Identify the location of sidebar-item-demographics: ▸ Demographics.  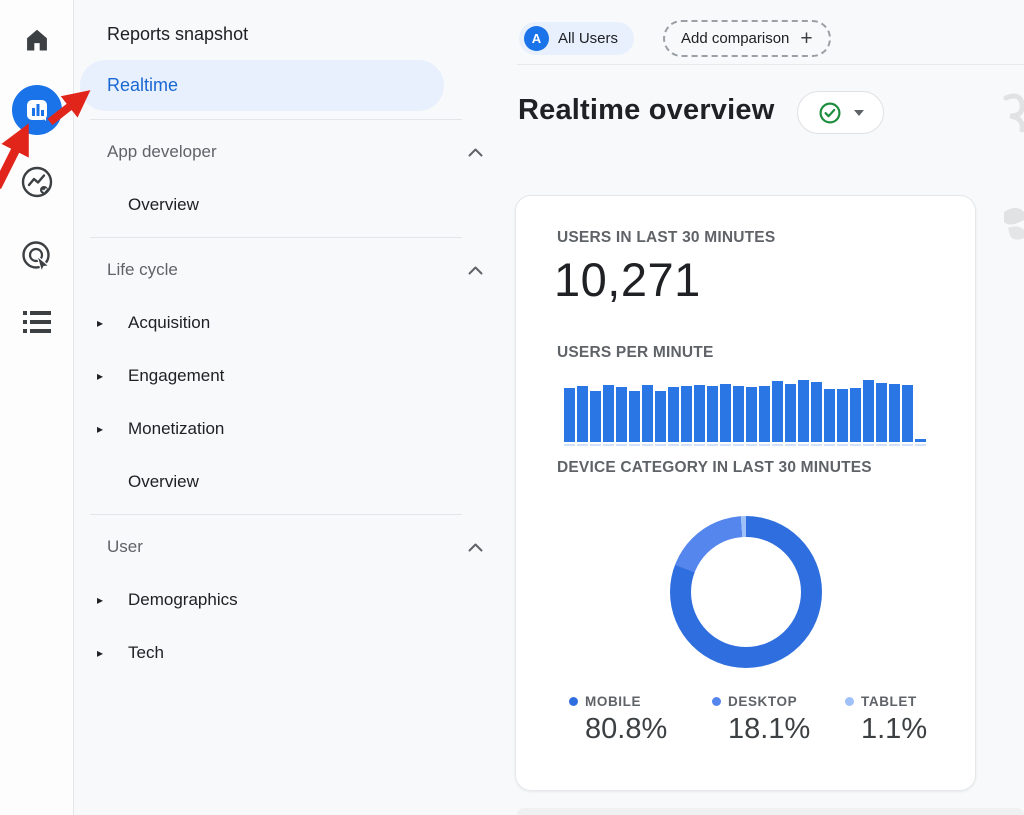
(289, 599).